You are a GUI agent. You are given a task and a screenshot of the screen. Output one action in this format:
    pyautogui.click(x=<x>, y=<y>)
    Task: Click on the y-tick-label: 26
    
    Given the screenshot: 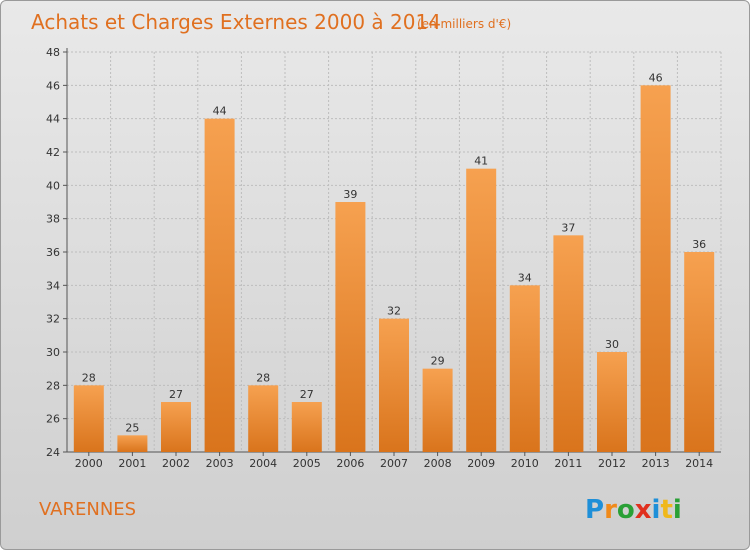 What is the action you would take?
    pyautogui.click(x=53, y=419)
    